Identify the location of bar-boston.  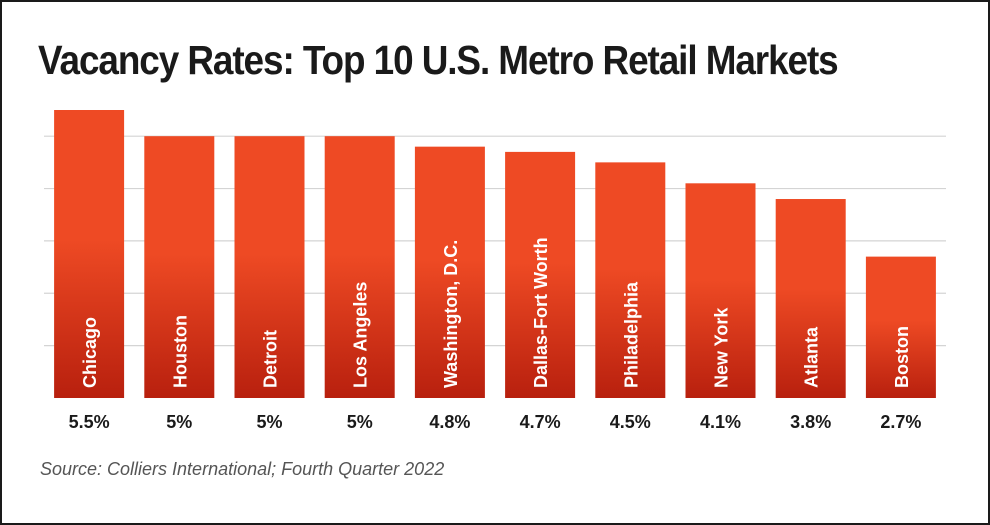
(900, 327).